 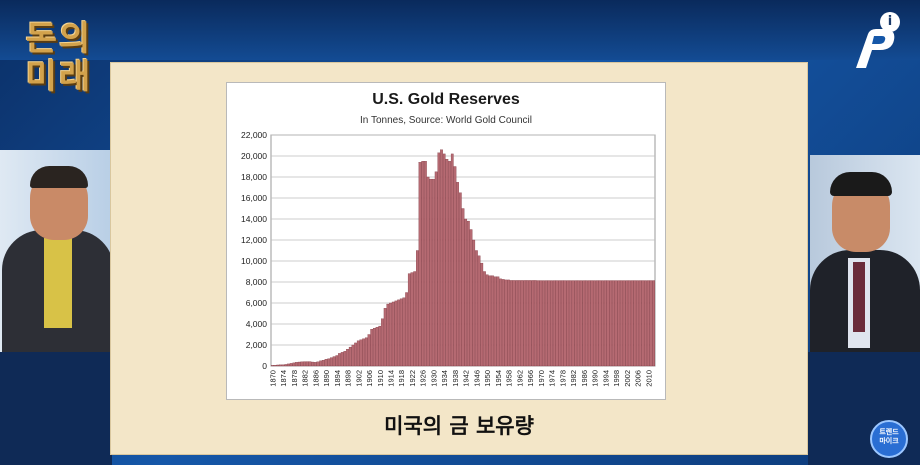 What do you see at coordinates (294, 378) in the screenshot?
I see `x-tick-label: 1878` at bounding box center [294, 378].